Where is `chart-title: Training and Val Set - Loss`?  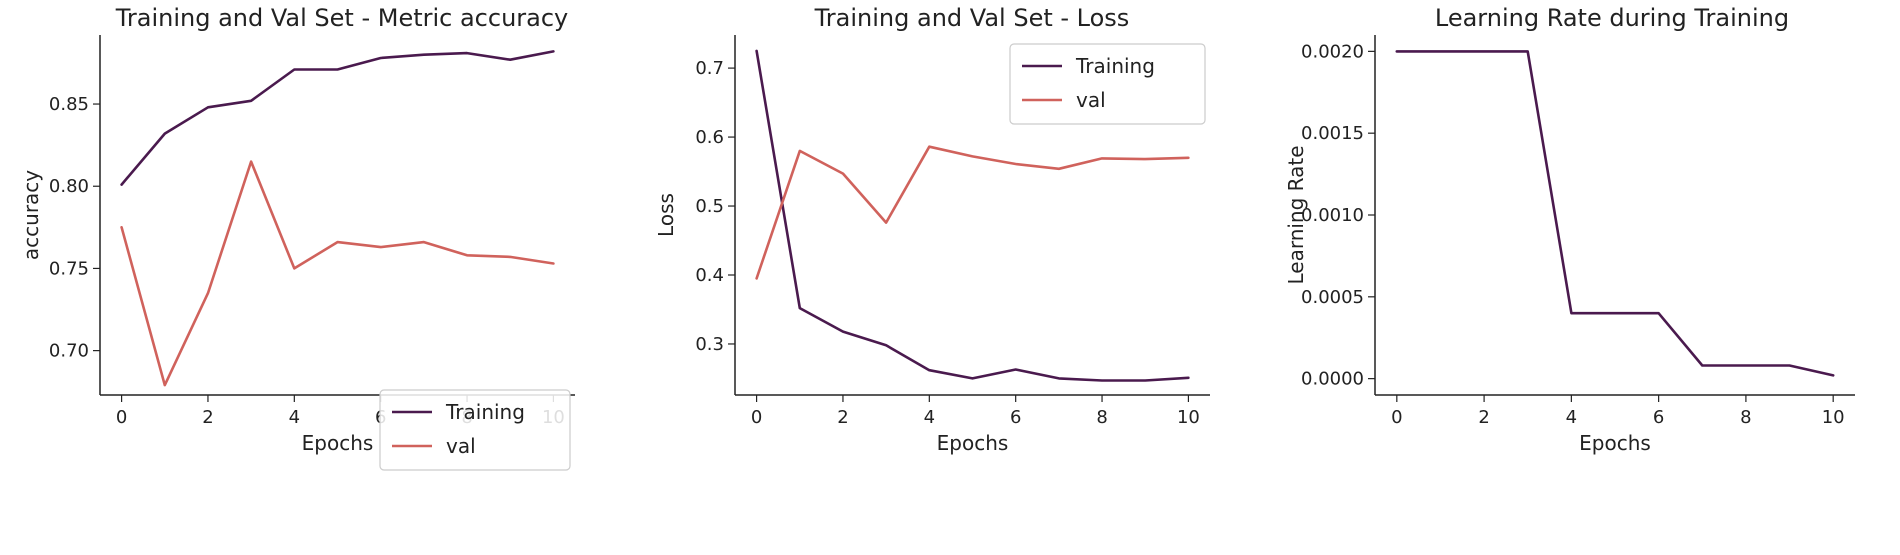 chart-title: Training and Val Set - Loss is located at coordinates (972, 18).